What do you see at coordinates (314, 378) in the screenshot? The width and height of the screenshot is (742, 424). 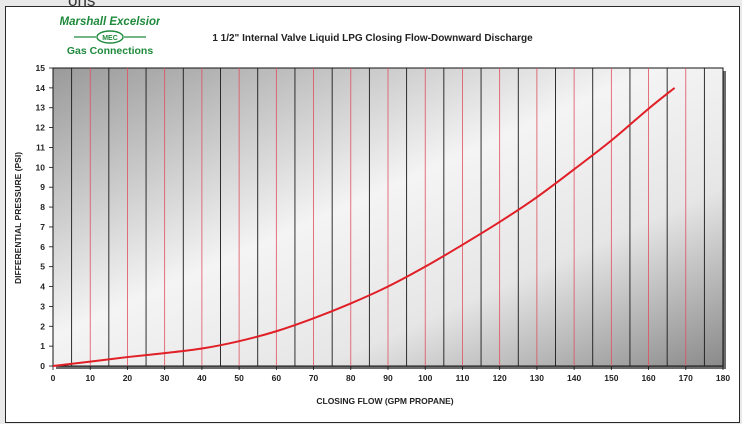 I see `x-tick-label: 70` at bounding box center [314, 378].